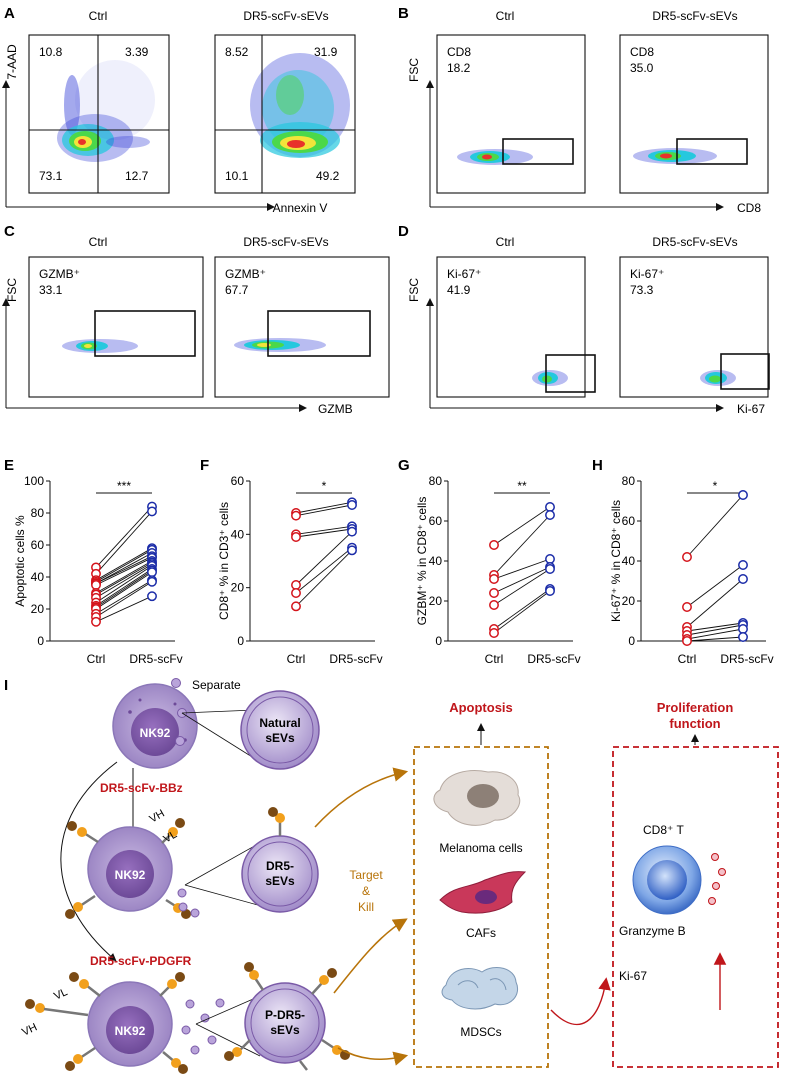  What do you see at coordinates (279, 723) in the screenshot?
I see `natural-sevs-label: Natural` at bounding box center [279, 723].